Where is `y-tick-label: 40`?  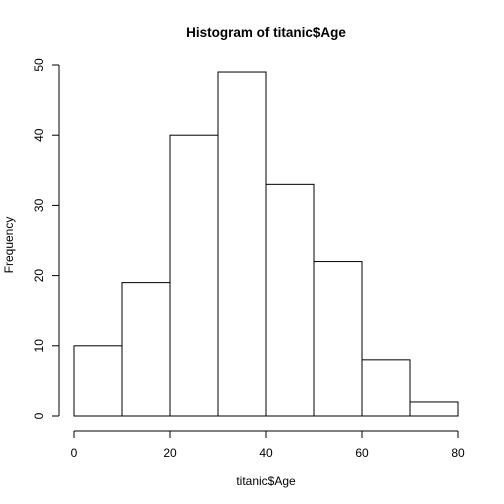 y-tick-label: 40 is located at coordinates (39, 135).